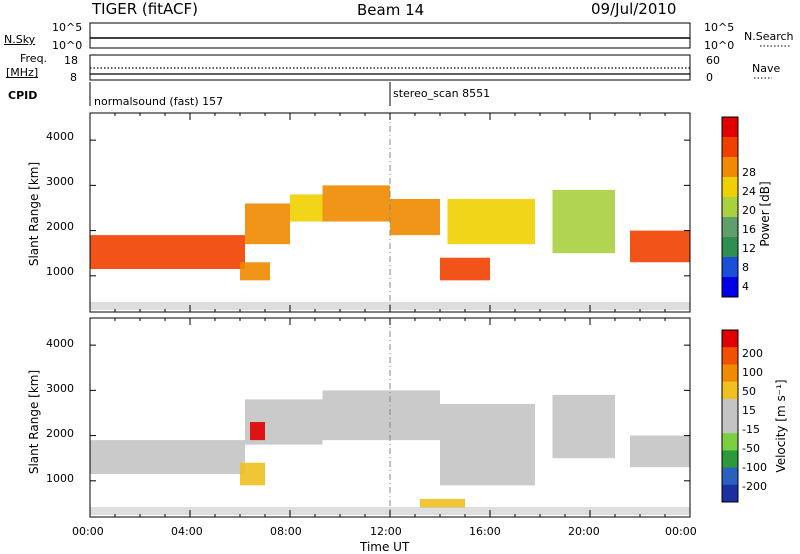 The image size is (800, 554). What do you see at coordinates (60, 388) in the screenshot?
I see `velocity-ytick-3000: 3000` at bounding box center [60, 388].